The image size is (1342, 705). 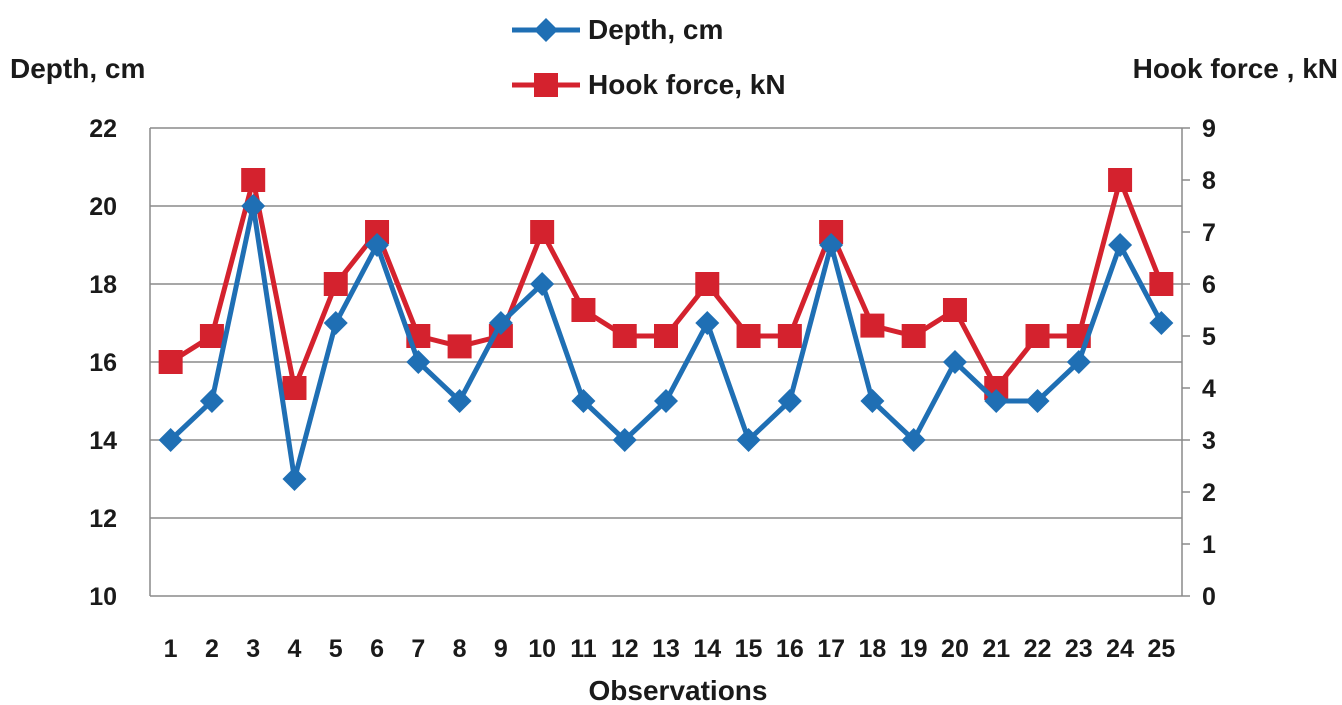 What do you see at coordinates (1209, 441) in the screenshot?
I see `right-tick-label: 3` at bounding box center [1209, 441].